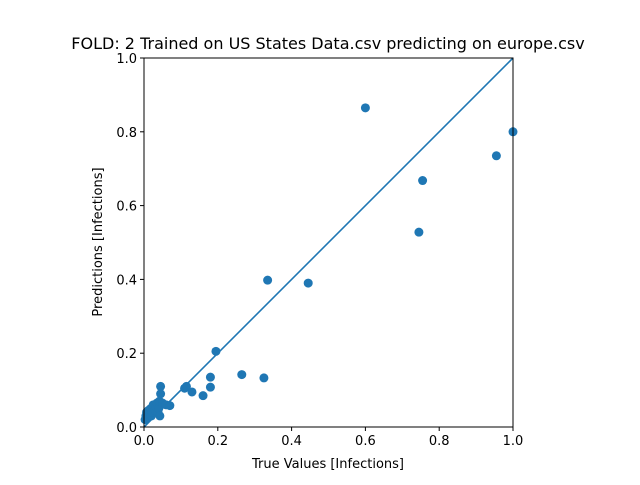 The width and height of the screenshot is (640, 485). I want to click on x-tick-label: 0.4, so click(291, 441).